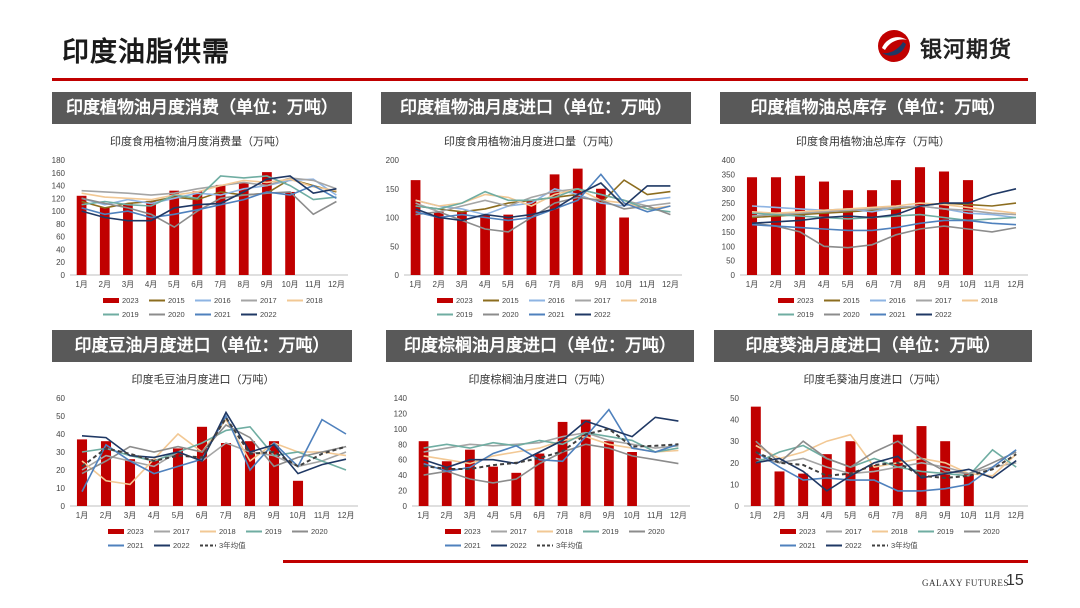 The height and width of the screenshot is (608, 1080). What do you see at coordinates (655, 561) in the screenshot?
I see `footer-divider` at bounding box center [655, 561].